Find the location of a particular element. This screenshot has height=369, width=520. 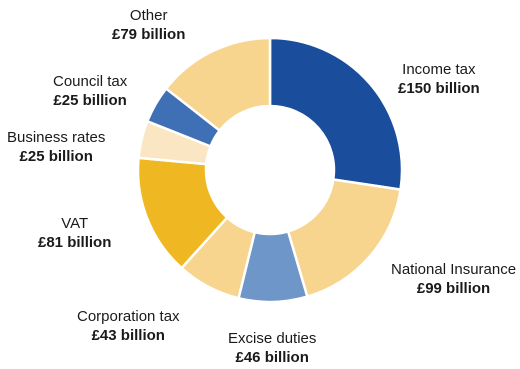

slice-label-council-tax: Council tax £25 billion is located at coordinates (90, 91).